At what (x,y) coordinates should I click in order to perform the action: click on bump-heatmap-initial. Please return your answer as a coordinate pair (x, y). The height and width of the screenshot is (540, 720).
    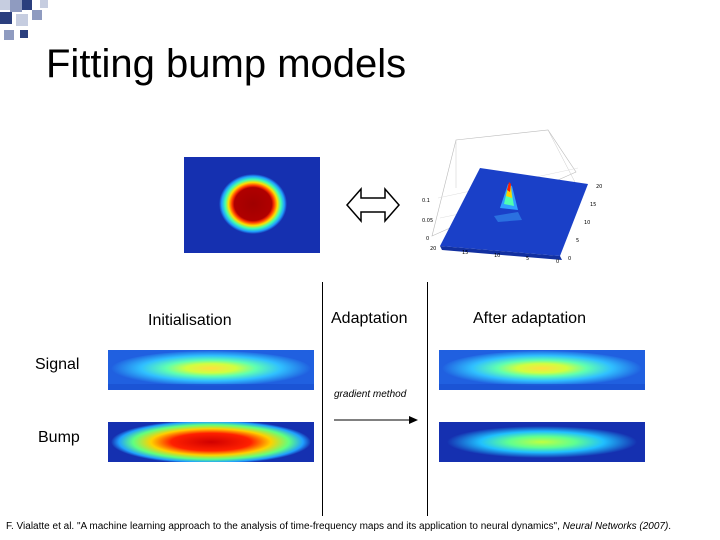
    Looking at the image, I should click on (211, 442).